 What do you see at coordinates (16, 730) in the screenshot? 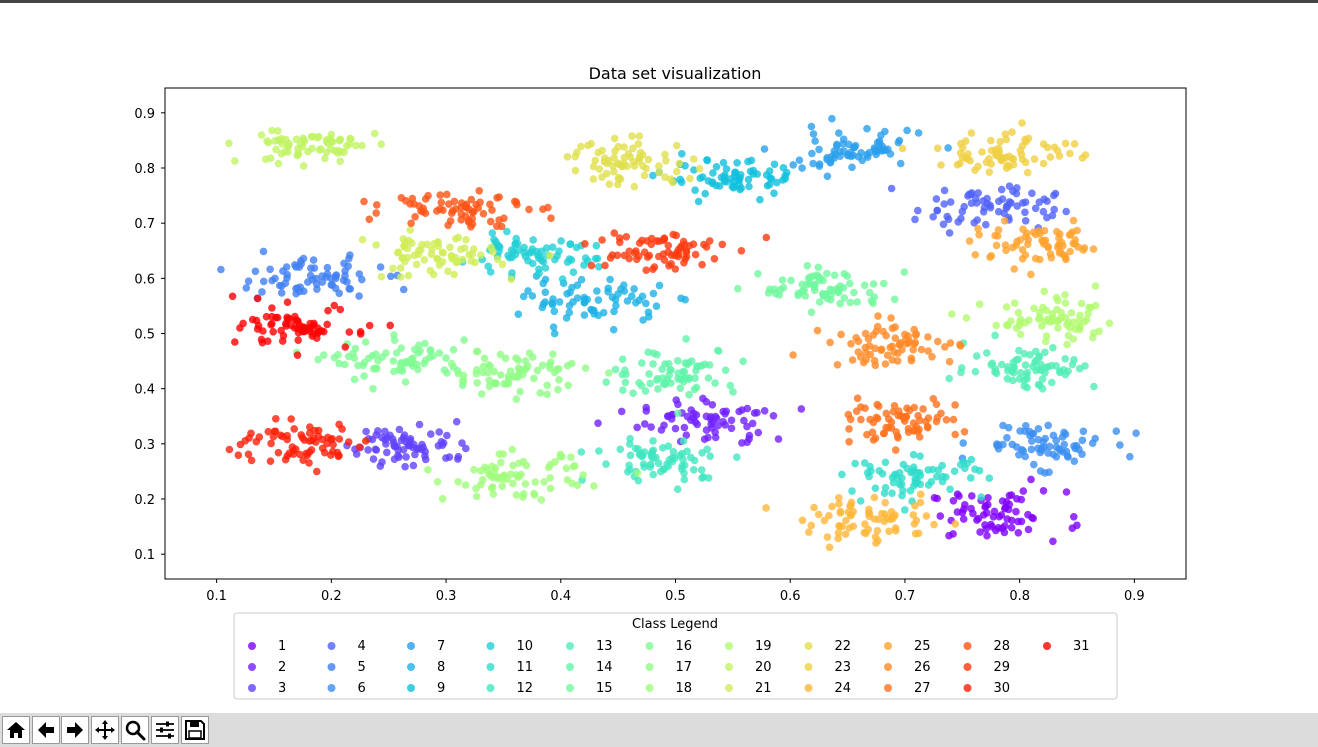
I see `home-button` at bounding box center [16, 730].